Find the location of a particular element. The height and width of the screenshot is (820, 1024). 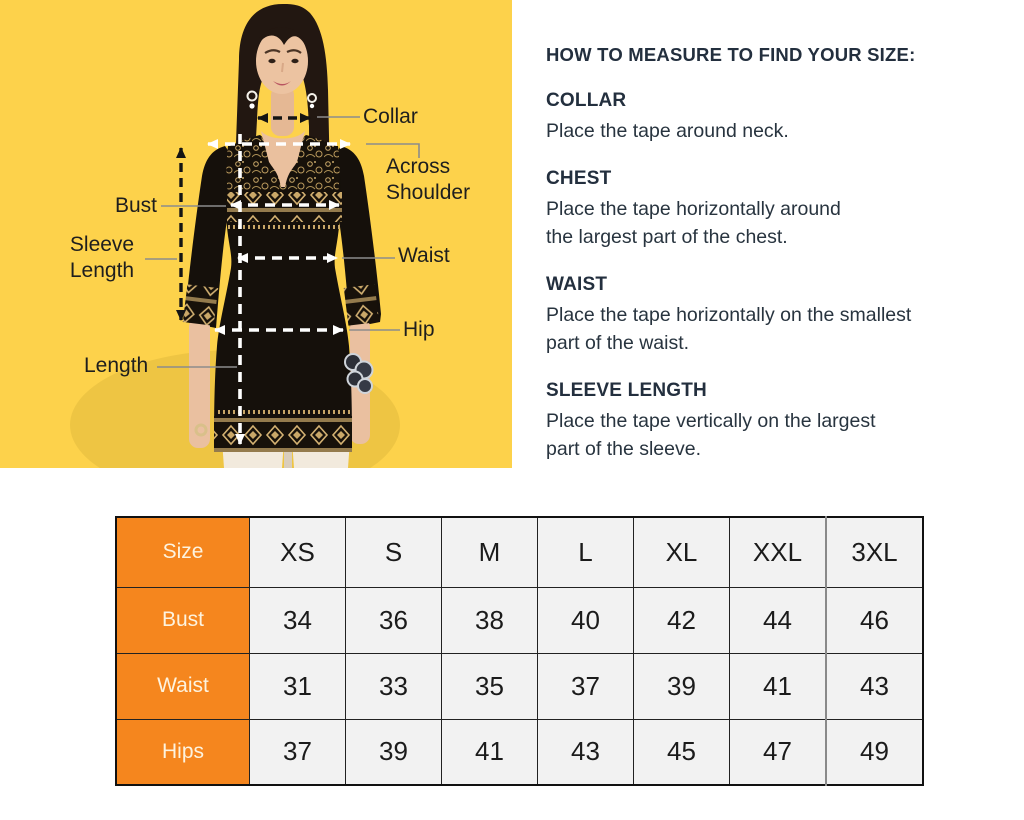

row-label-cell: Waist is located at coordinates (182, 686).